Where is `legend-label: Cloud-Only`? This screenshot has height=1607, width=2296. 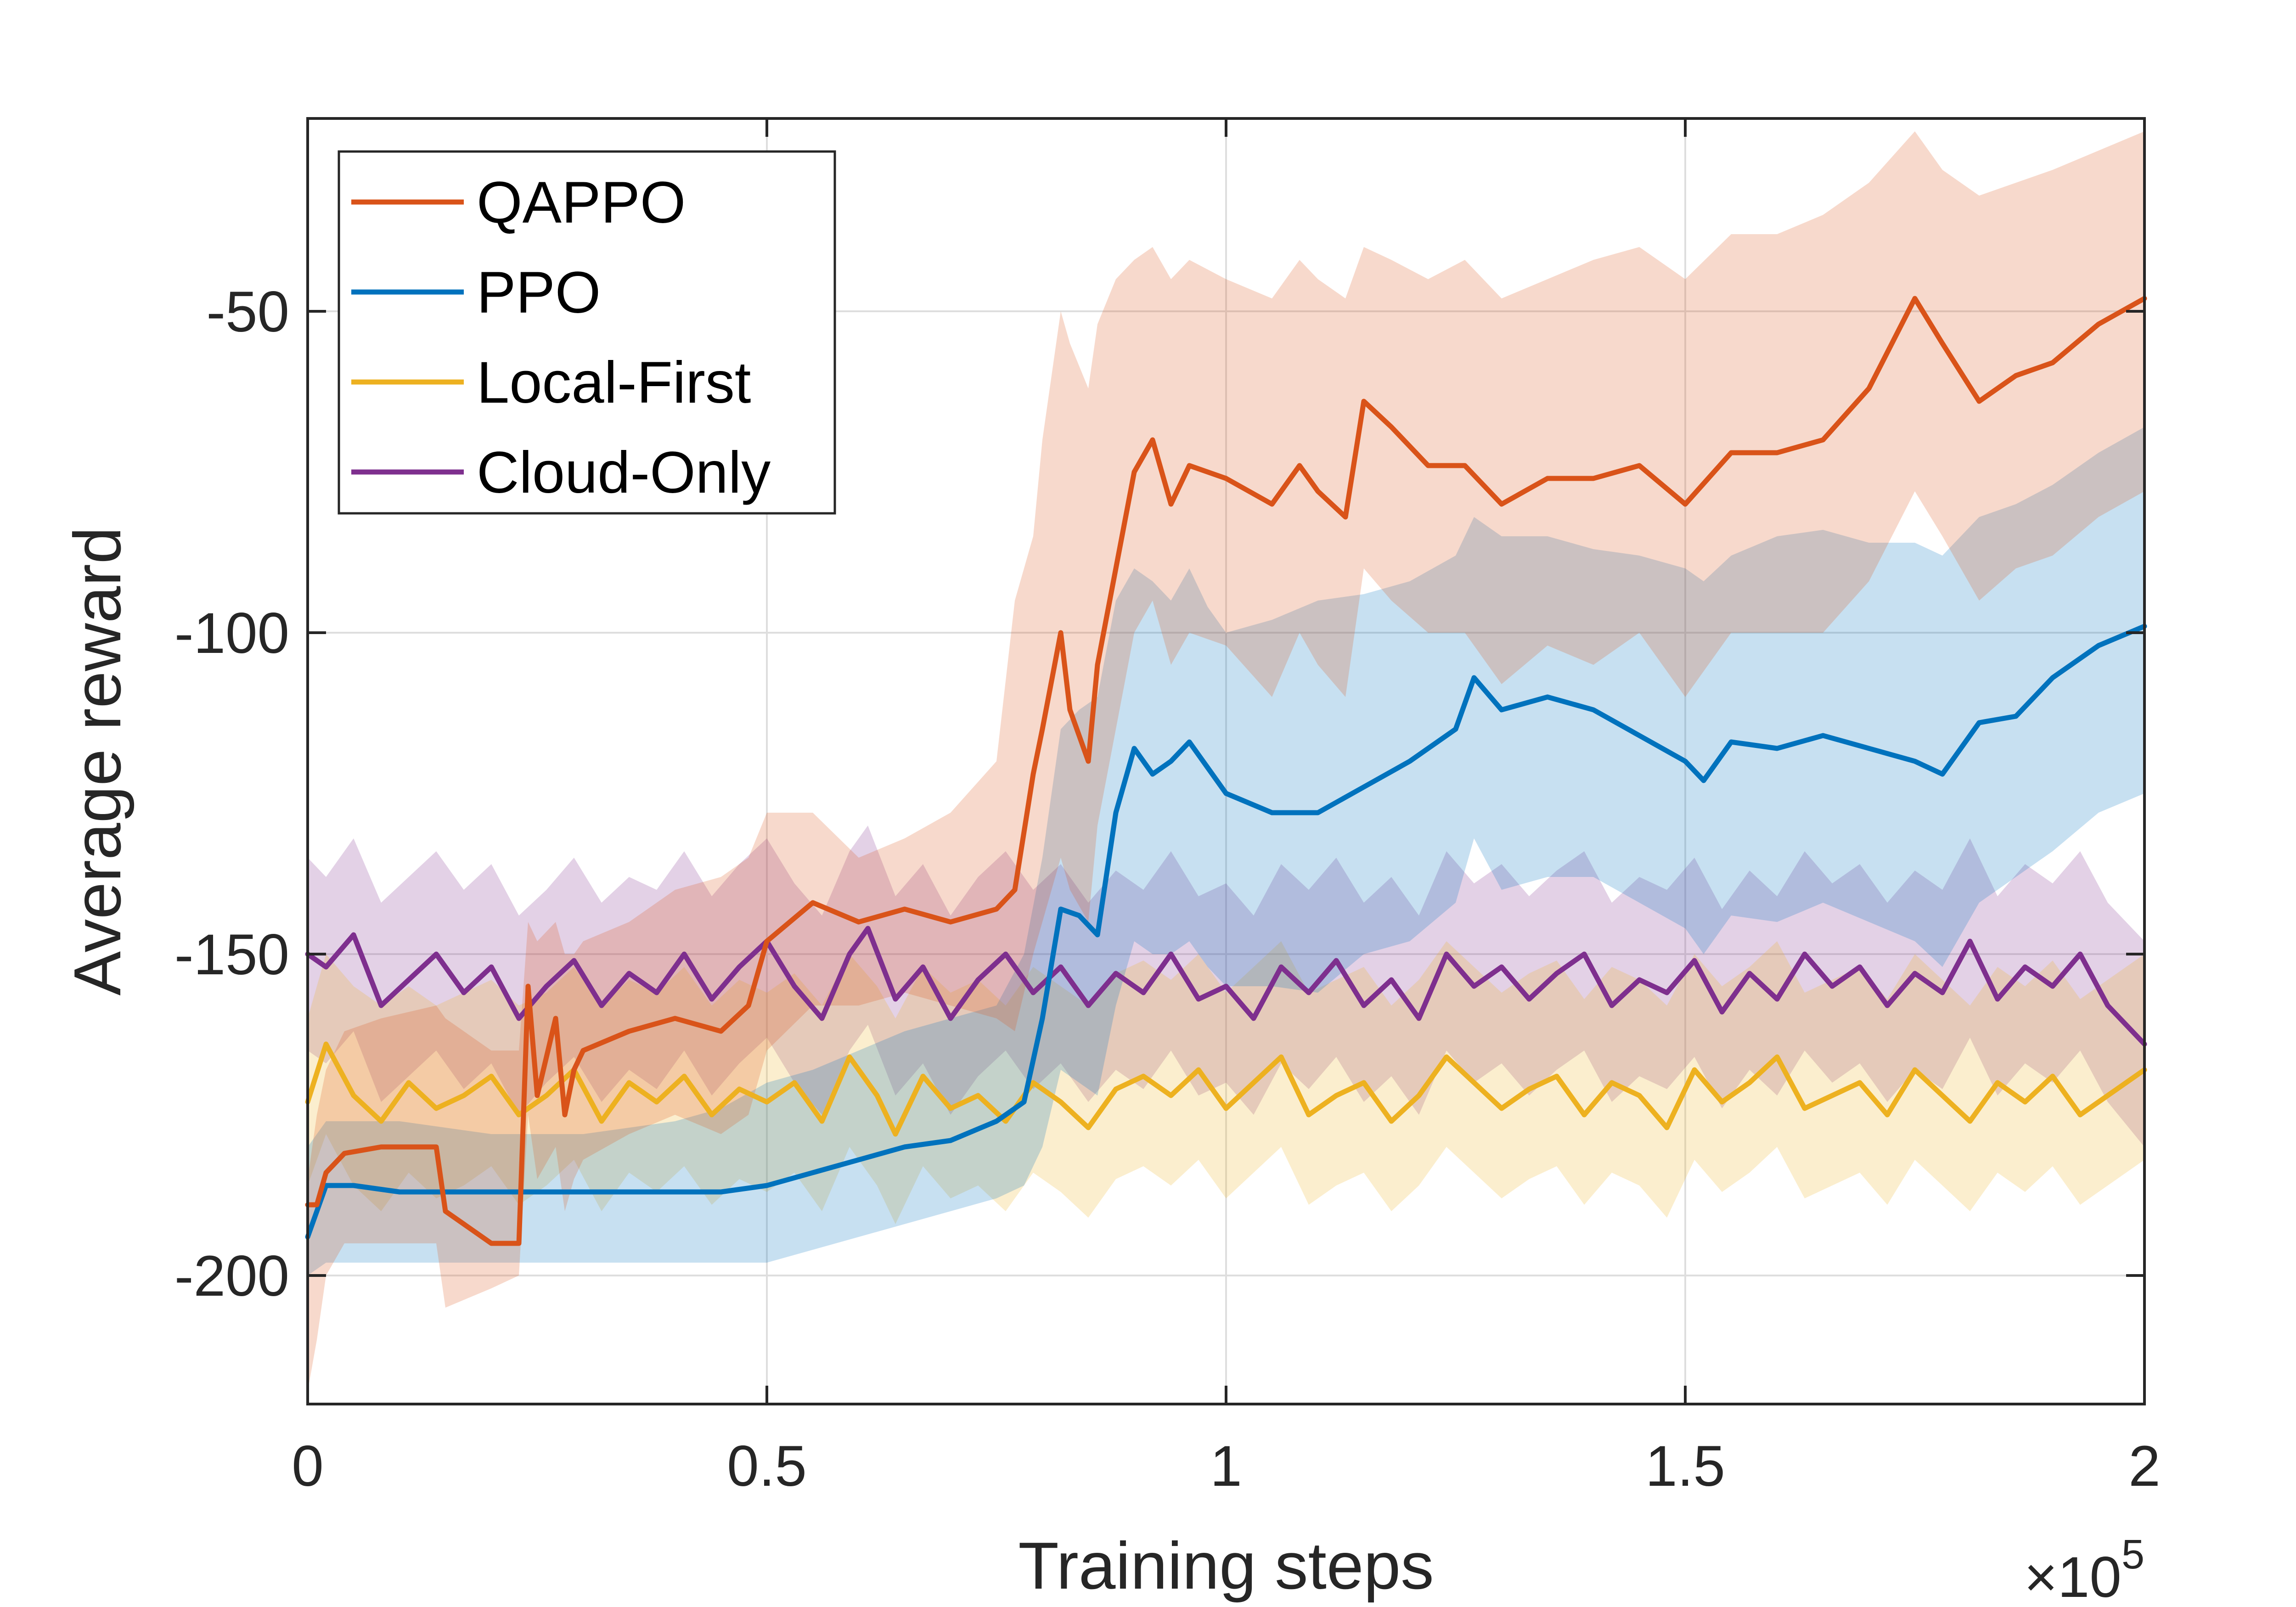 legend-label: Cloud-Only is located at coordinates (624, 473).